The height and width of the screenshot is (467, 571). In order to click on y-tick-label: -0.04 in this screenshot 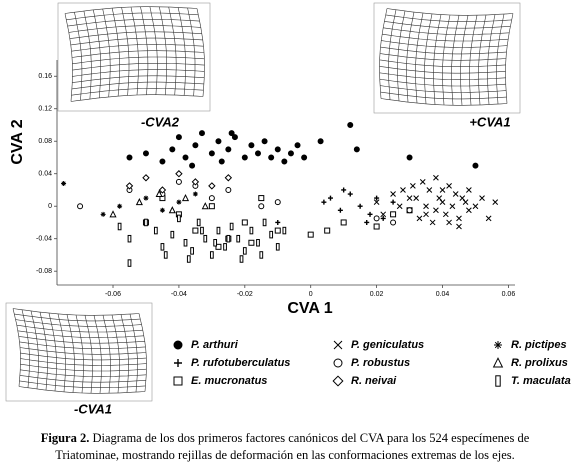, I will do `click(44, 239)`.